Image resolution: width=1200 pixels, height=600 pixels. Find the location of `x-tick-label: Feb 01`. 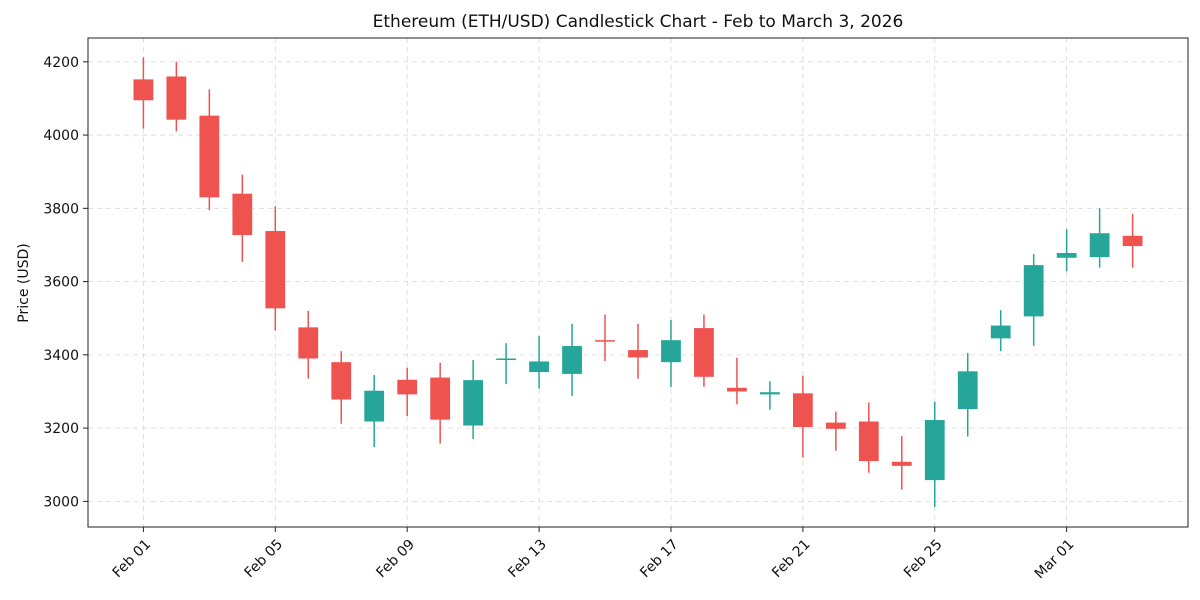

x-tick-label: Feb 01 is located at coordinates (132, 559).